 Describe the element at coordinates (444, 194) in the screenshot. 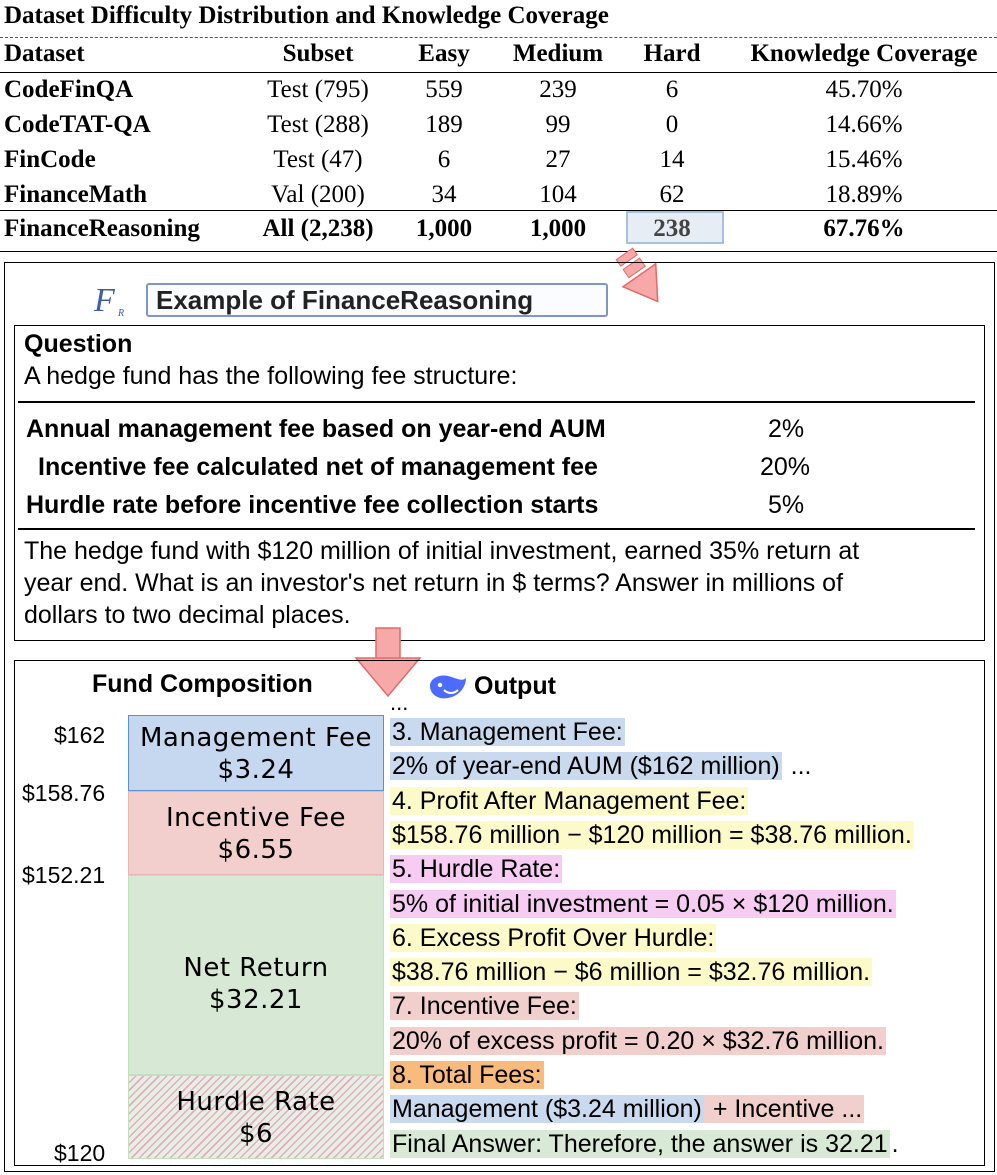

I see `cell-easy: 34` at that location.